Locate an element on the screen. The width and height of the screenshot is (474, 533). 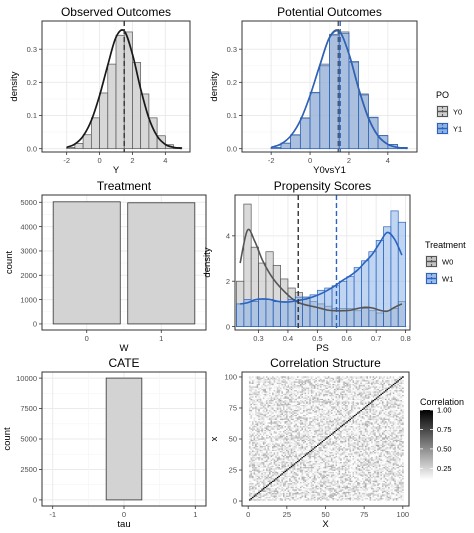
x-tick-label: 2 is located at coordinates (349, 160).